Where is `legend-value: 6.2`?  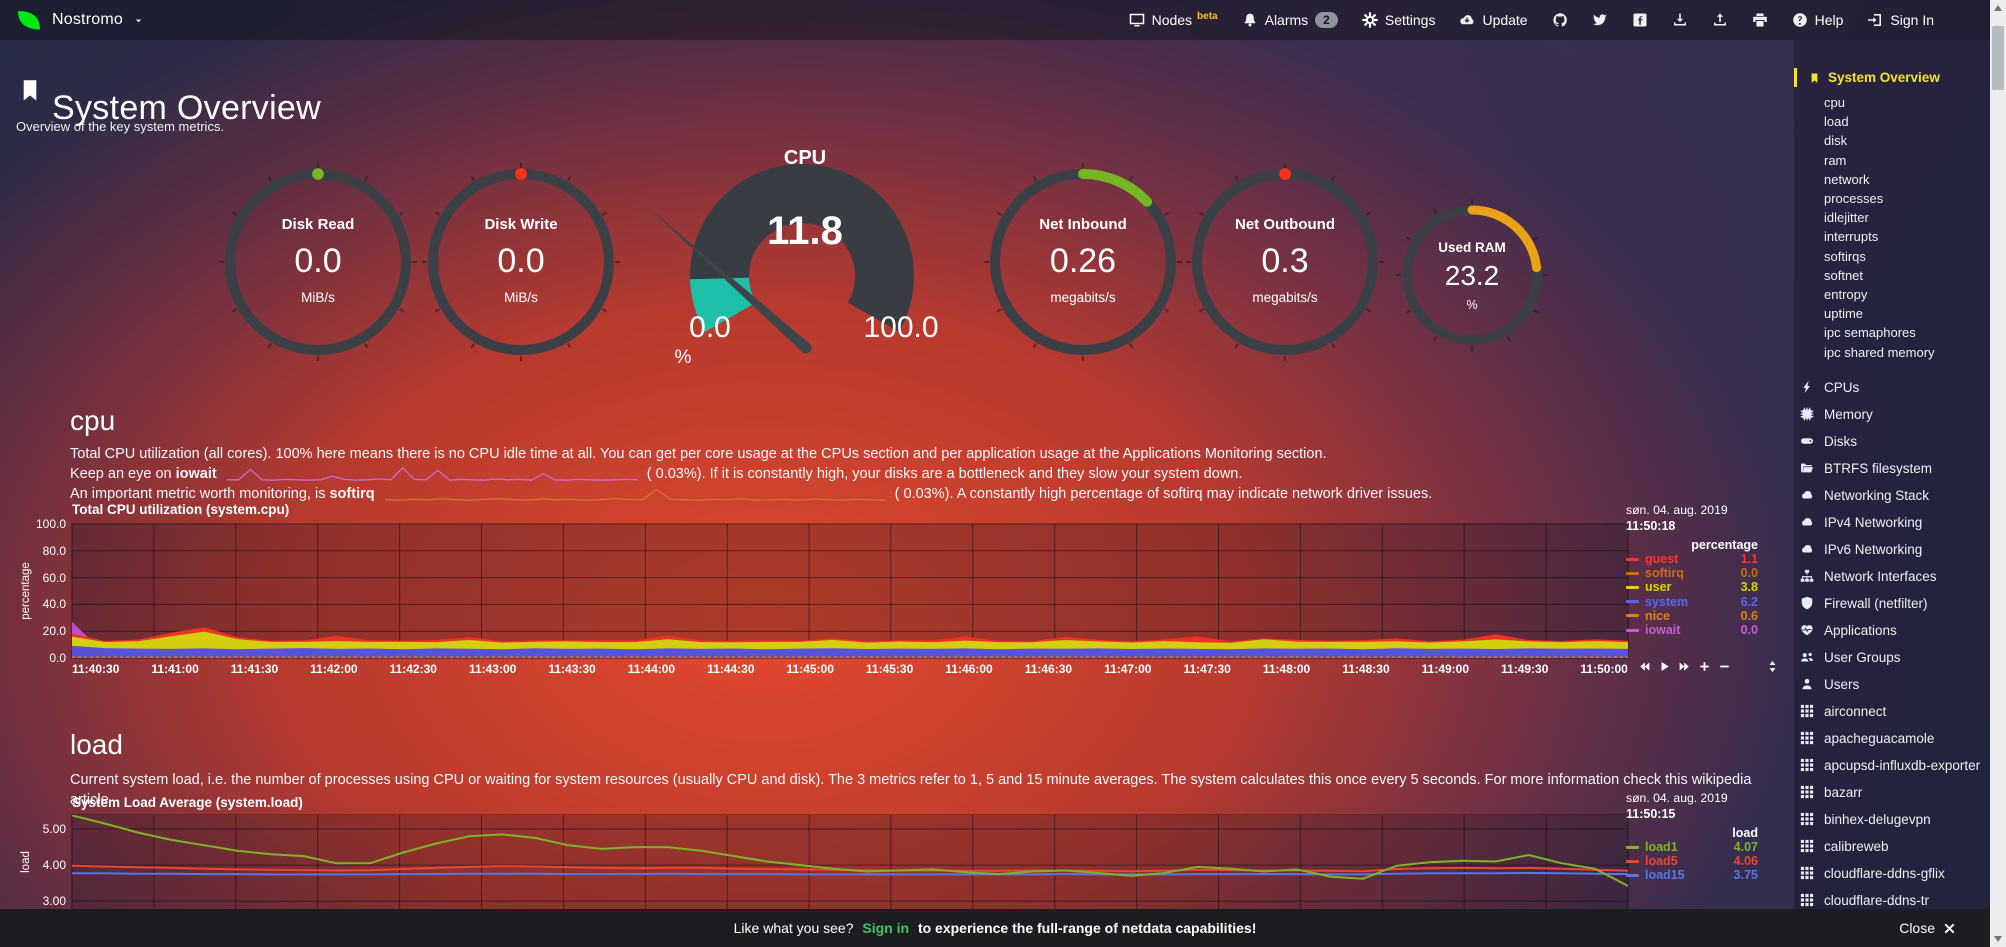
legend-value: 6.2 is located at coordinates (1749, 601).